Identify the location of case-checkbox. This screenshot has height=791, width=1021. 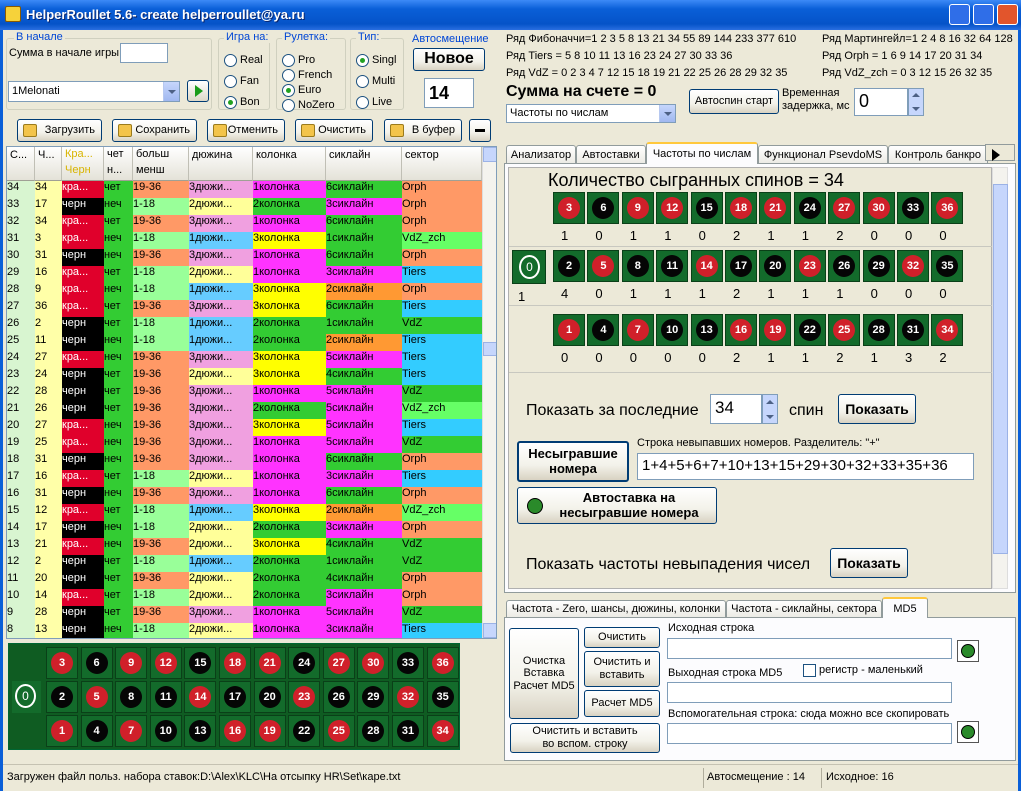
(809, 670).